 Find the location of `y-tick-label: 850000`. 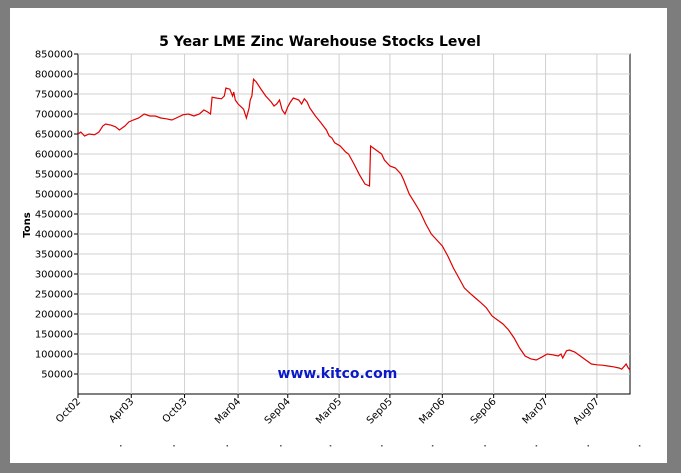

y-tick-label: 850000 is located at coordinates (54, 55).